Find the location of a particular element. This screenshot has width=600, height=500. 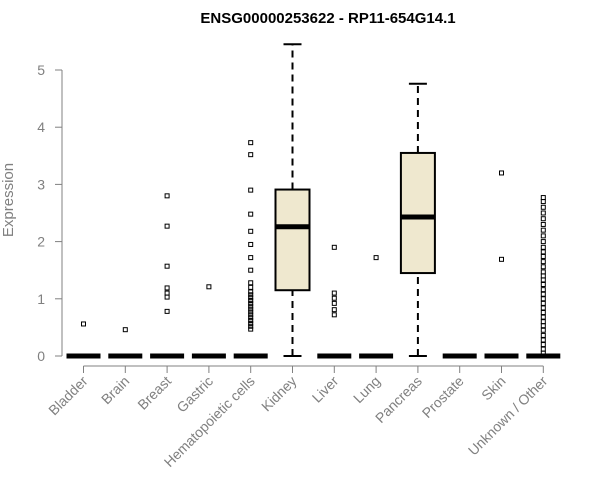

x-tick-label: Skin is located at coordinates (493, 388).